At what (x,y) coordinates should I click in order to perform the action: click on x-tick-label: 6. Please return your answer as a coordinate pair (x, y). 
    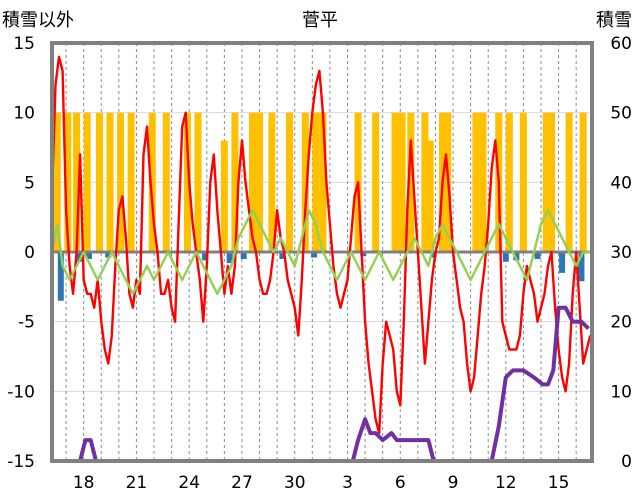
    Looking at the image, I should click on (400, 483).